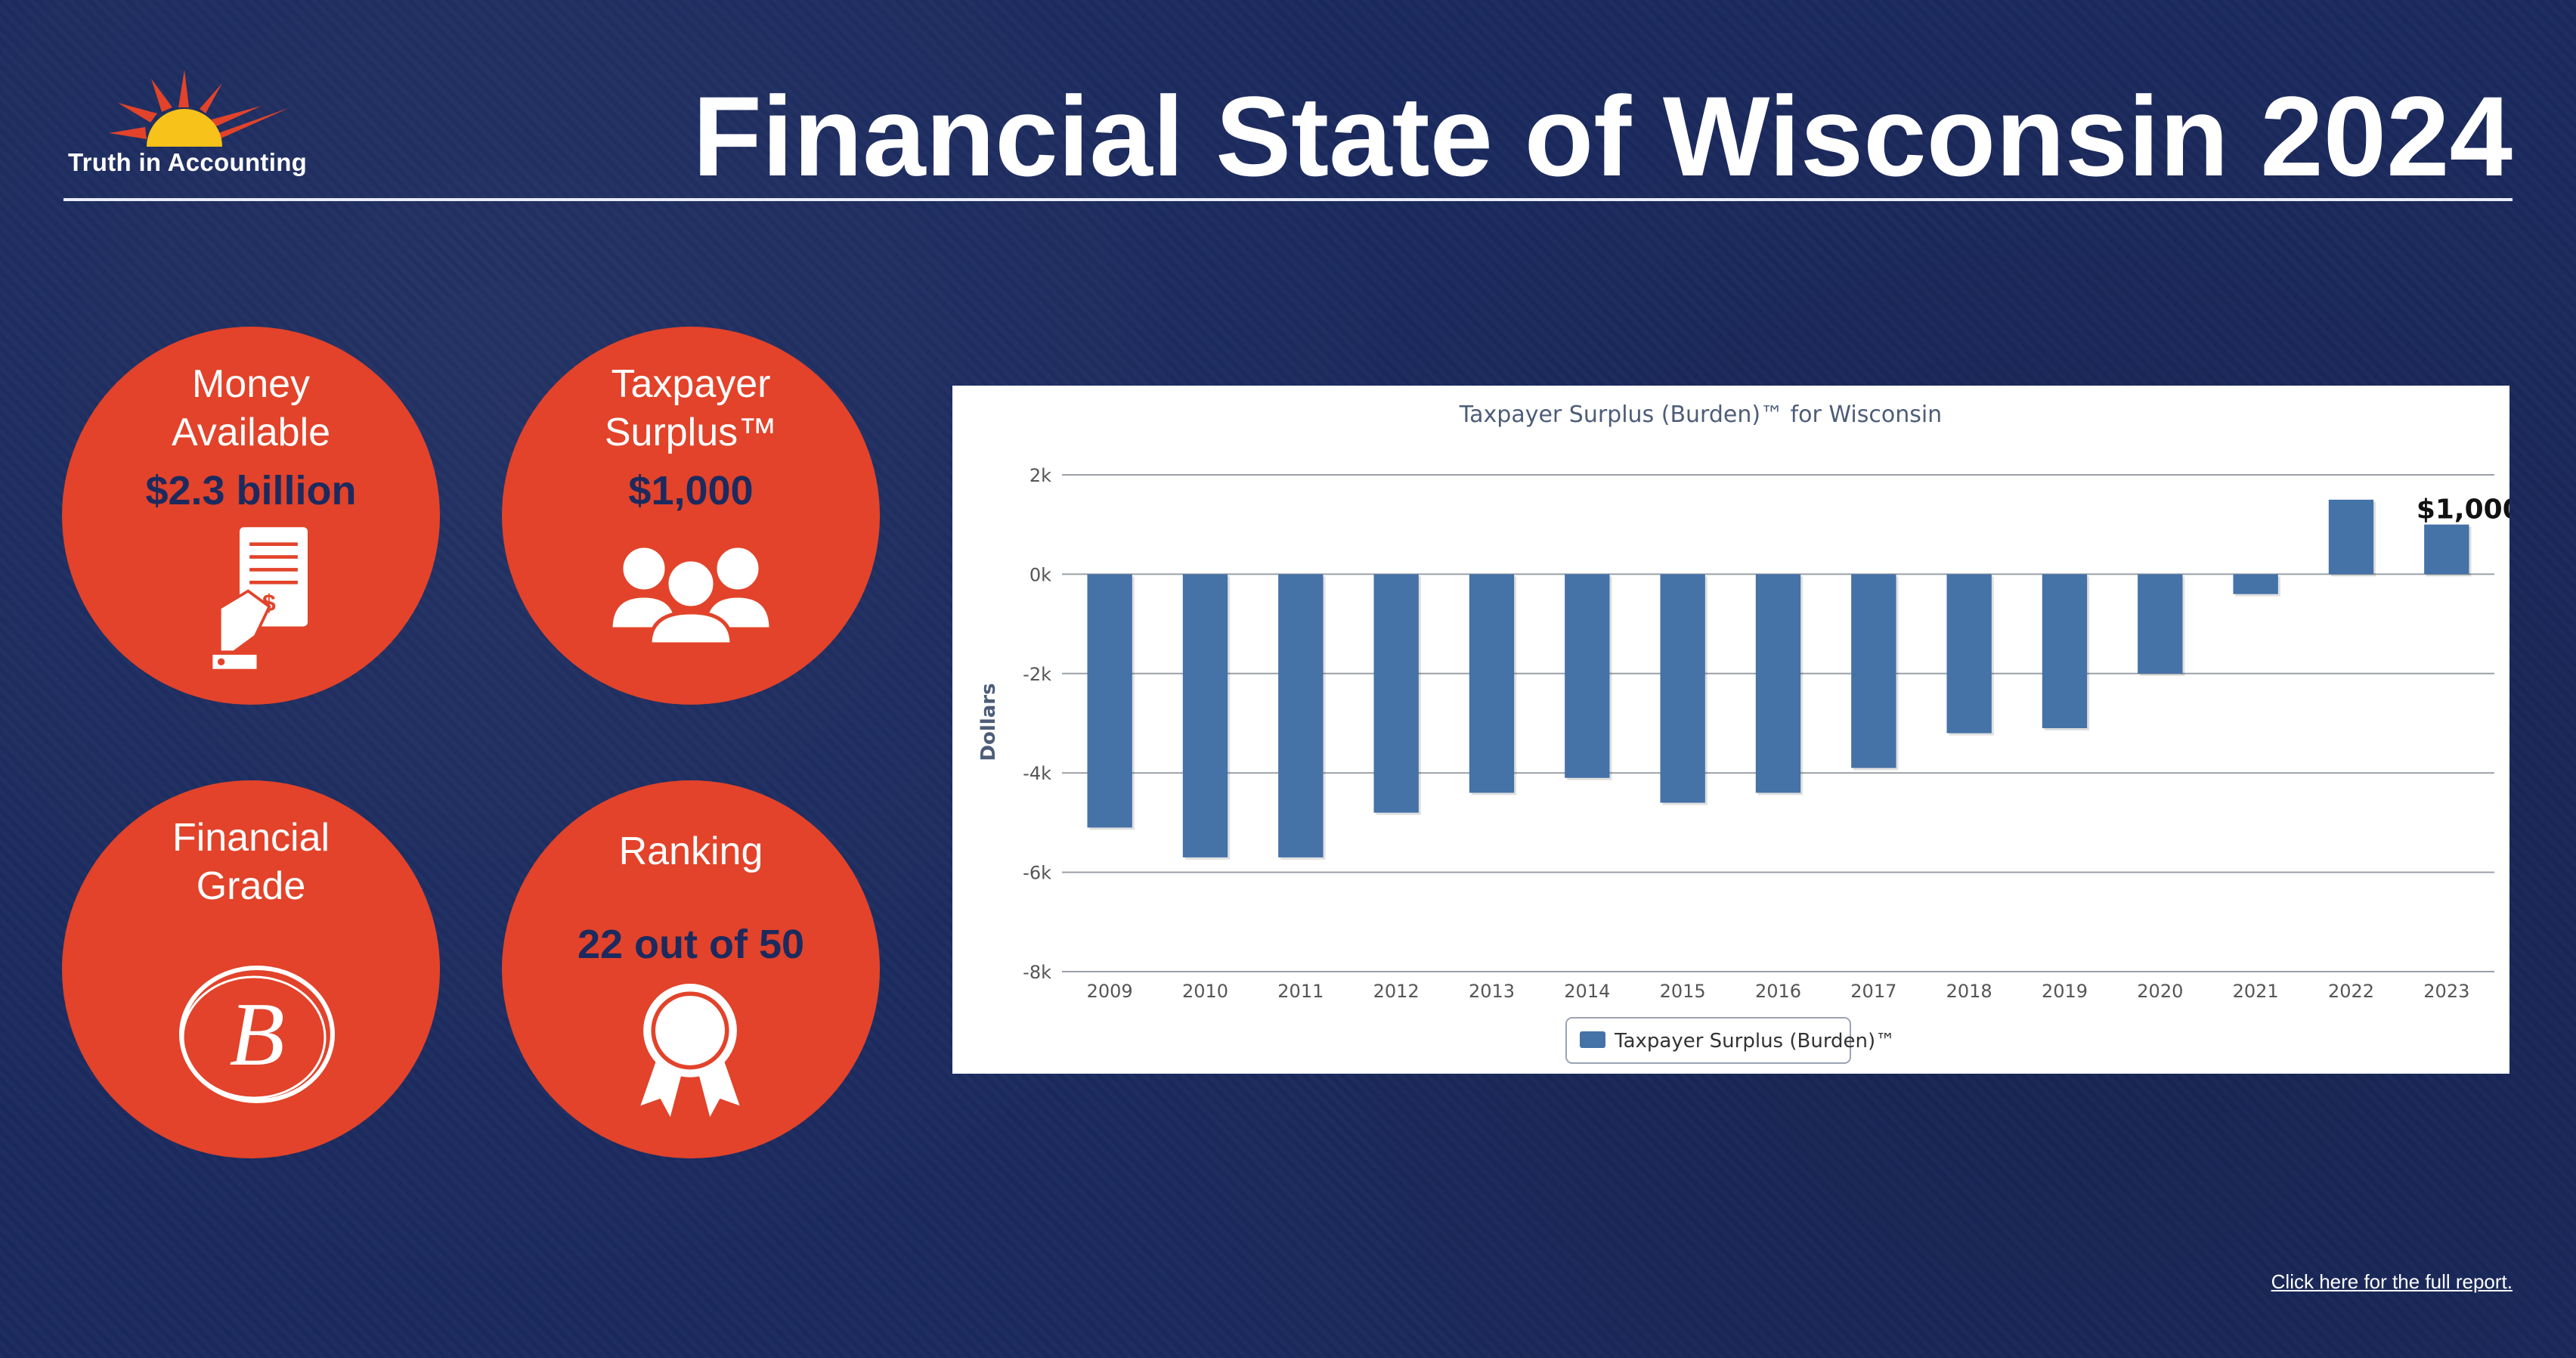 The height and width of the screenshot is (1358, 2576). What do you see at coordinates (1396, 991) in the screenshot?
I see `x-tick-label: 2012` at bounding box center [1396, 991].